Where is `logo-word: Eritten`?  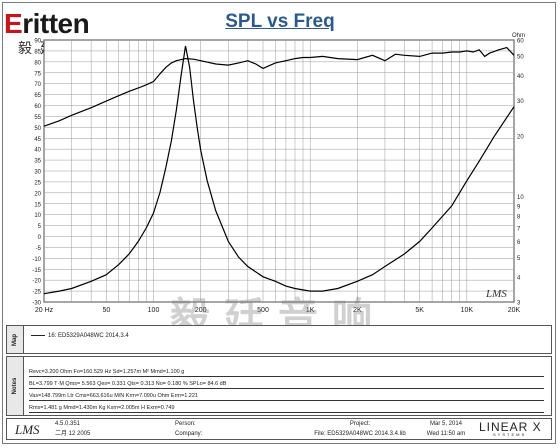 logo-word: Eritten is located at coordinates (47, 24).